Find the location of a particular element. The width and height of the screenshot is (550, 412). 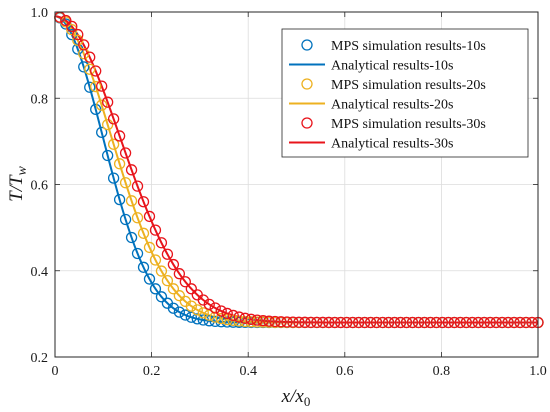

x-tick-label: 1.0 is located at coordinates (538, 371).